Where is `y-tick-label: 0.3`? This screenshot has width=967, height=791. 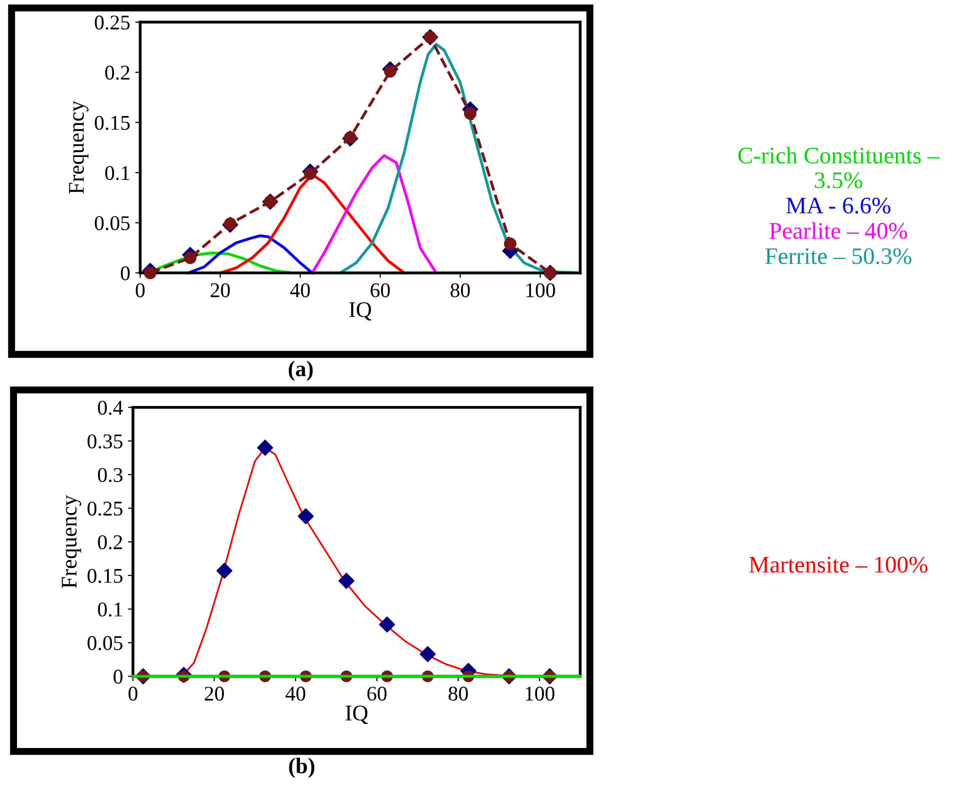
y-tick-label: 0.3 is located at coordinates (110, 475).